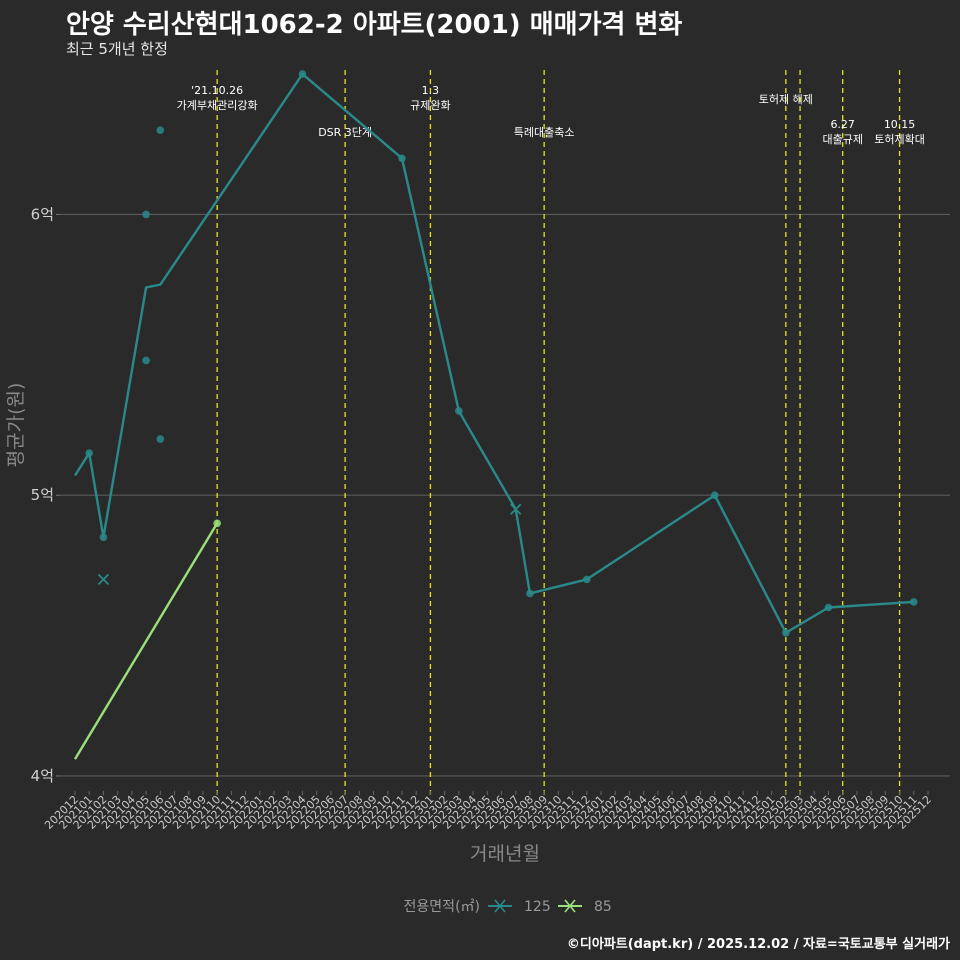  Describe the element at coordinates (900, 124) in the screenshot. I see `event-label: 10.15` at that location.